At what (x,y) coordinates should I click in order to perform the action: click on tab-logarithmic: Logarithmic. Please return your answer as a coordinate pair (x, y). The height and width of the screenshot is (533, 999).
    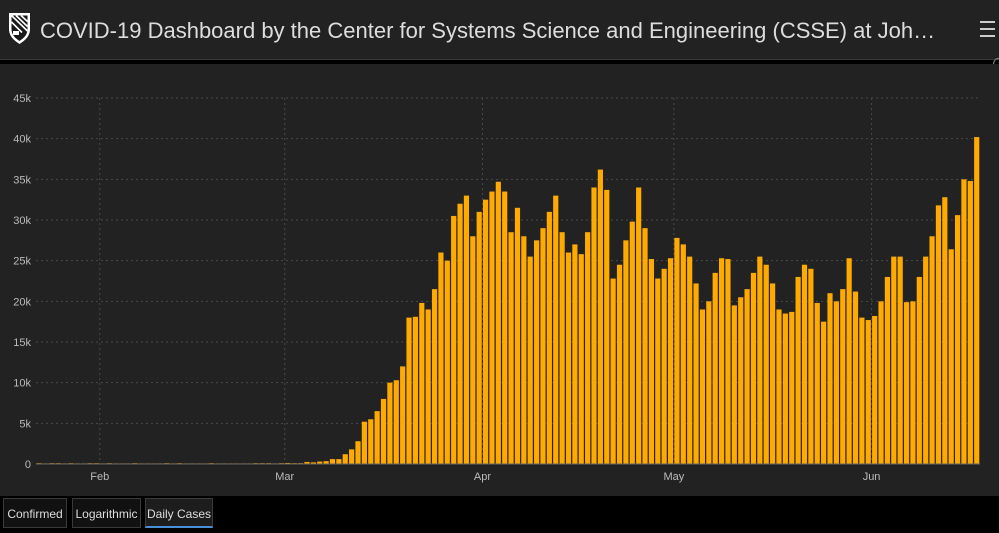
    Looking at the image, I should click on (106, 513).